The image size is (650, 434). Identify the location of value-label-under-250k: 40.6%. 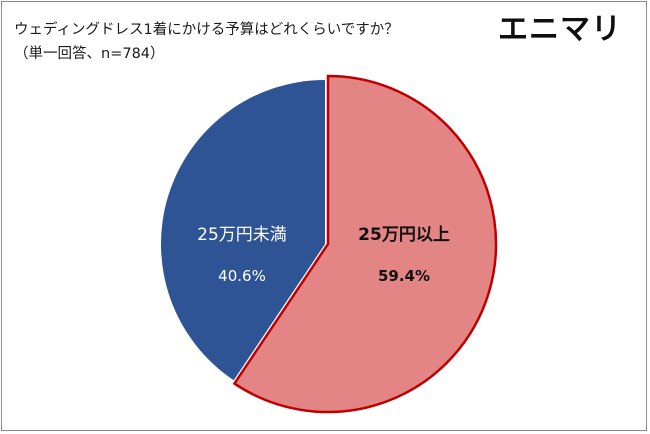
(242, 276).